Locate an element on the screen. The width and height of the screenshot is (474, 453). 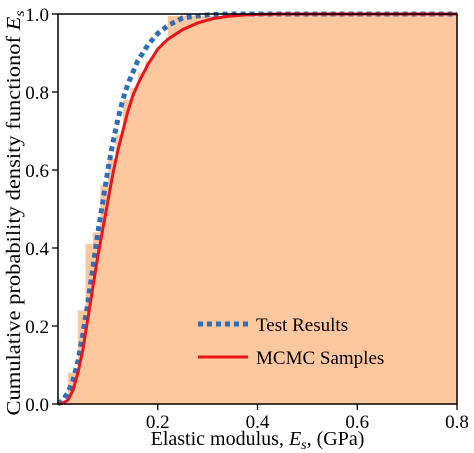
x-axis-label-sub: s is located at coordinates (304, 445).